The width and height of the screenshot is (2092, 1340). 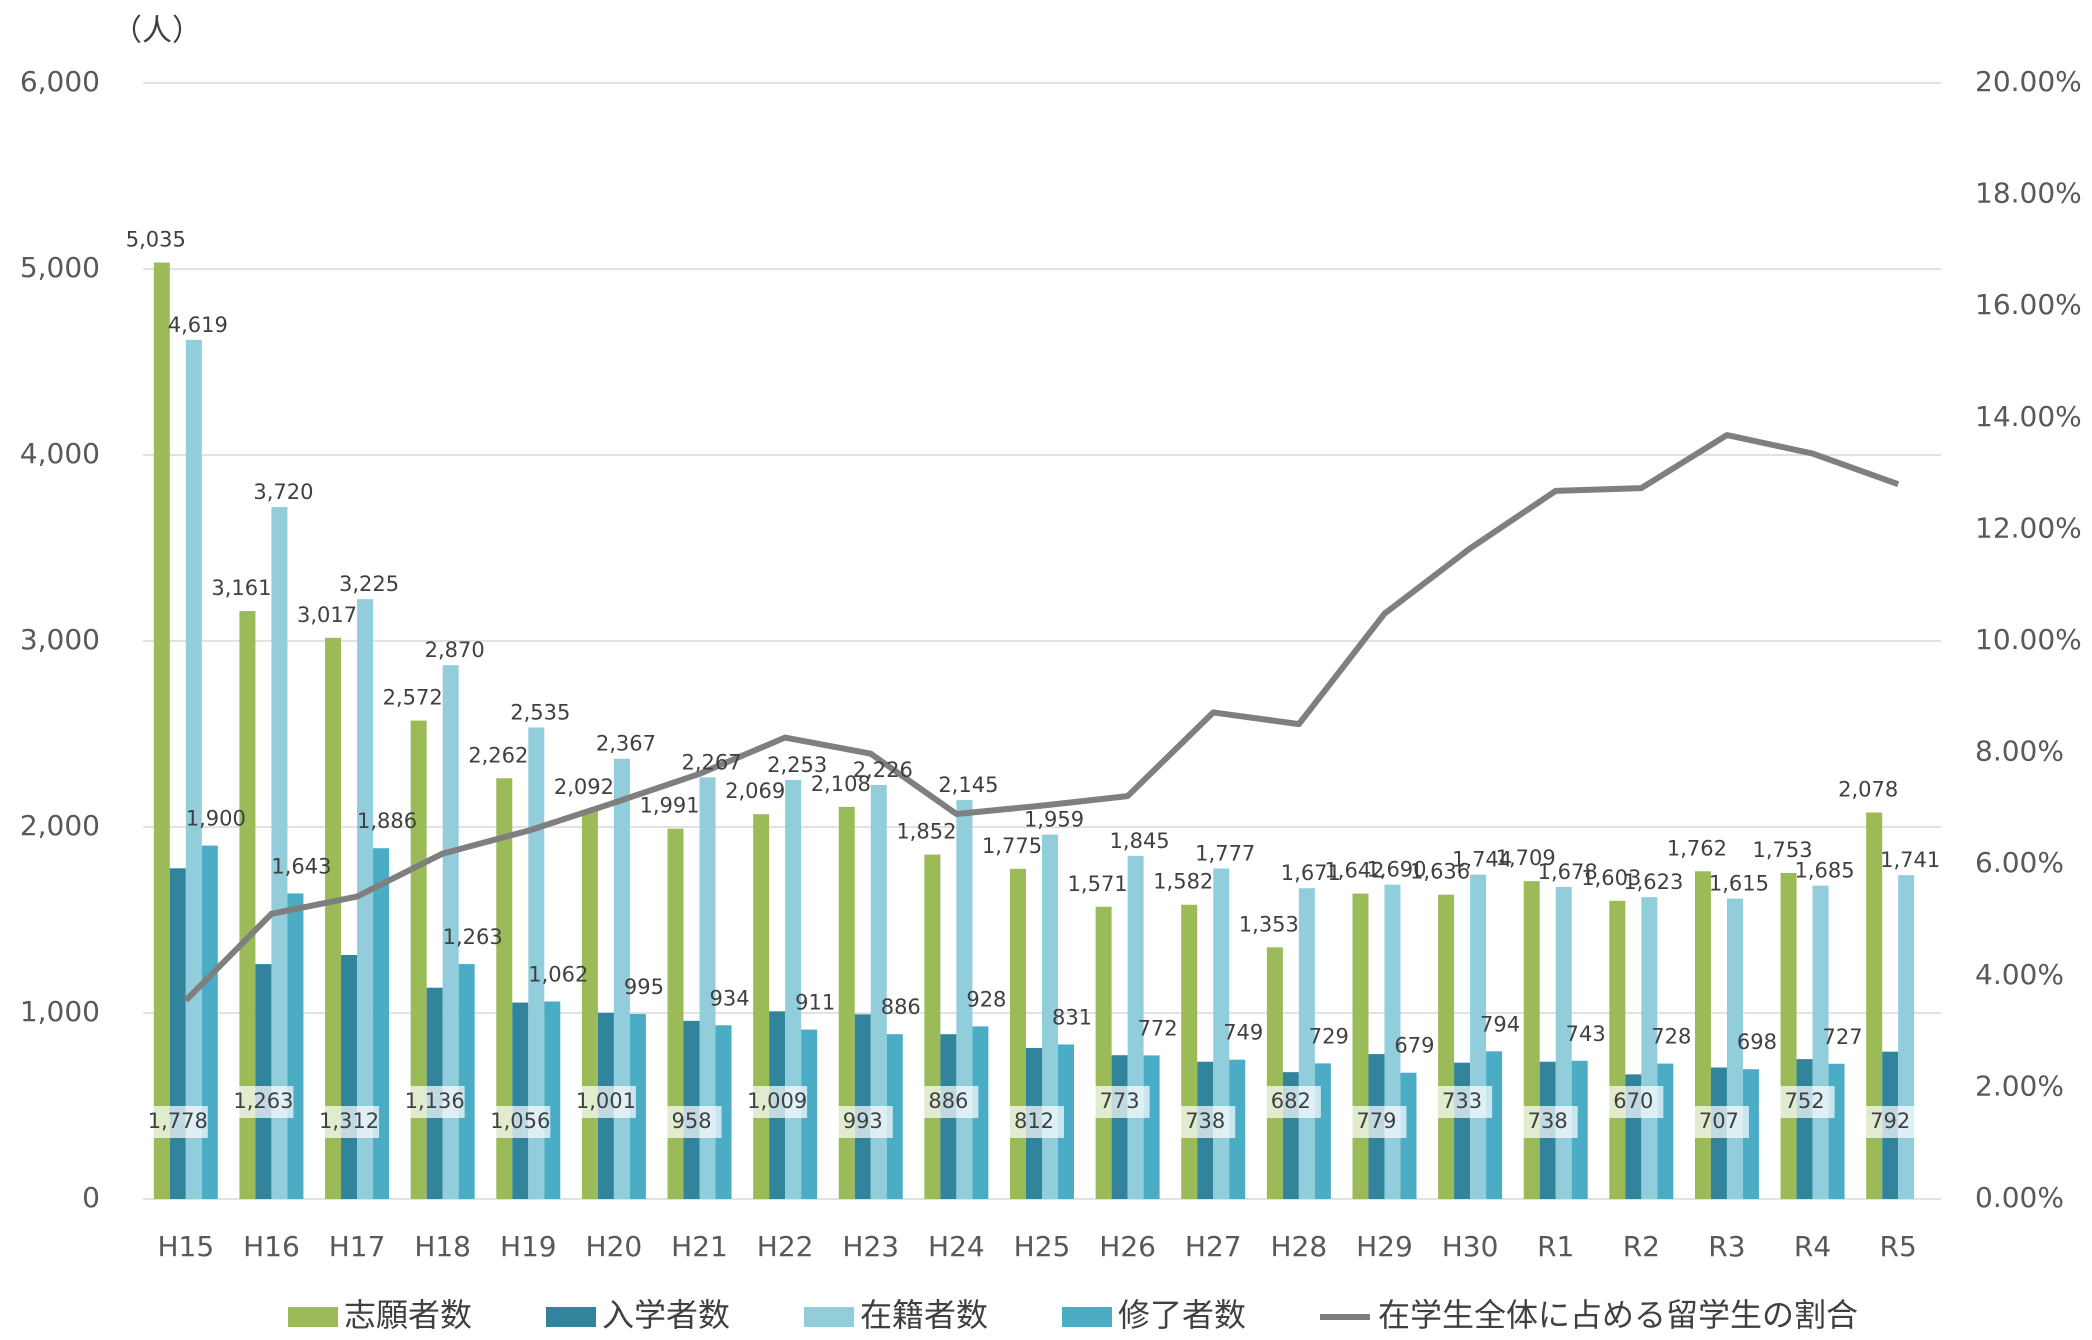 What do you see at coordinates (1641, 1246) in the screenshot?
I see `x-tick-label: R2` at bounding box center [1641, 1246].